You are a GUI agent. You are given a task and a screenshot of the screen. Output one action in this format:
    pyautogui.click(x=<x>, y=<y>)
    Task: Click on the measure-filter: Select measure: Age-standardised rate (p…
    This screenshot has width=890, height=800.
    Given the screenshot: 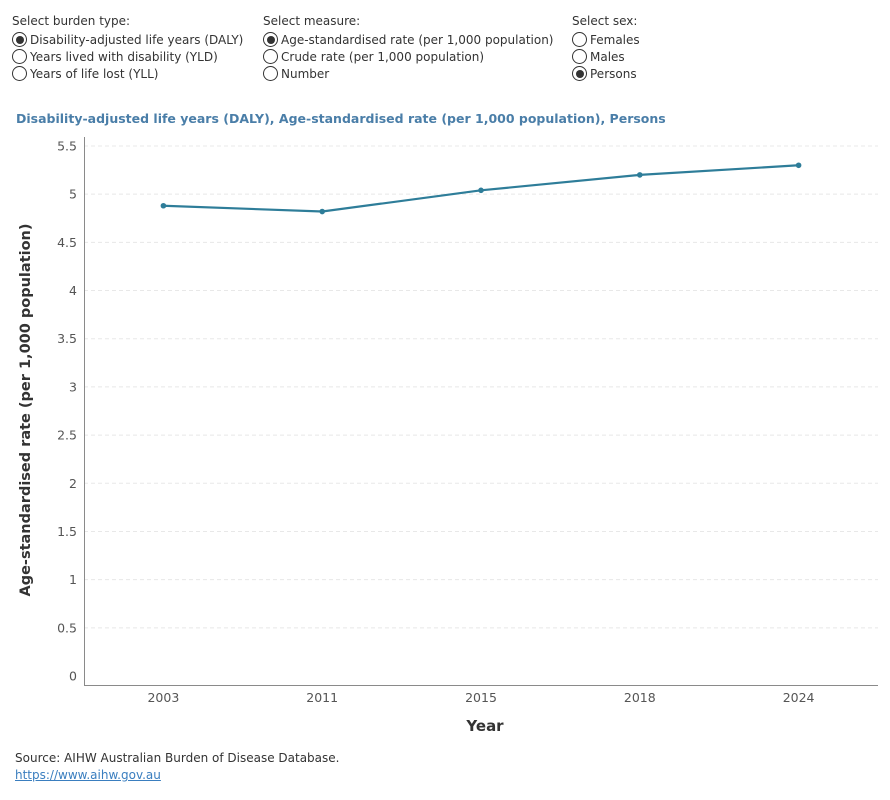 What is the action you would take?
    pyautogui.click(x=408, y=48)
    